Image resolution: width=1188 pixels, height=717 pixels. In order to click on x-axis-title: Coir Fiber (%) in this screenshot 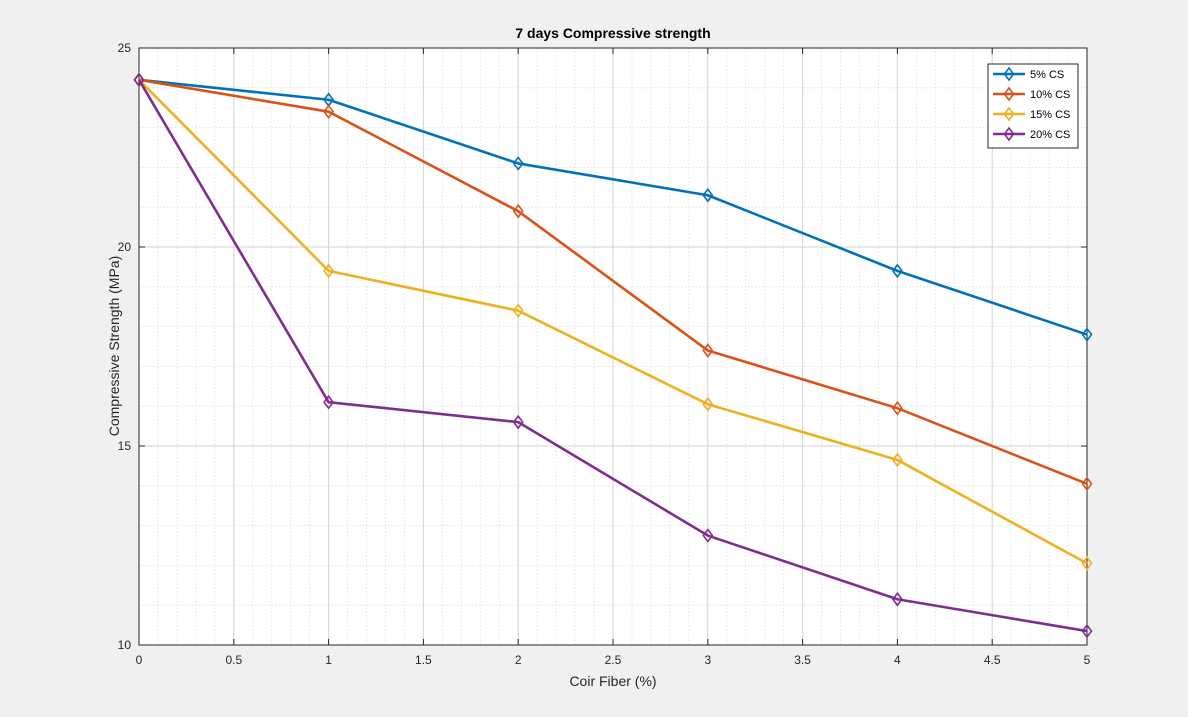, I will do `click(612, 681)`.